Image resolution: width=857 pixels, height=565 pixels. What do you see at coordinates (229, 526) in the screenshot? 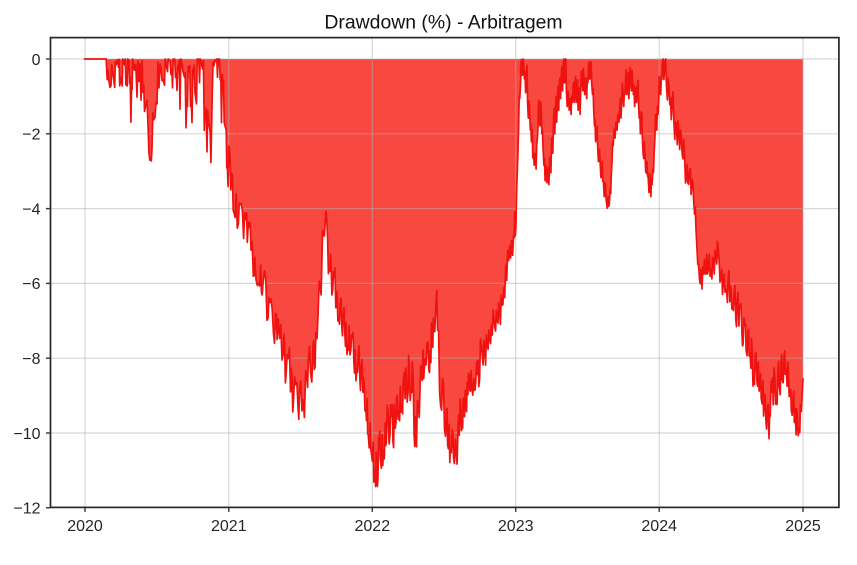
I see `svg-text: 2021` at bounding box center [229, 526].